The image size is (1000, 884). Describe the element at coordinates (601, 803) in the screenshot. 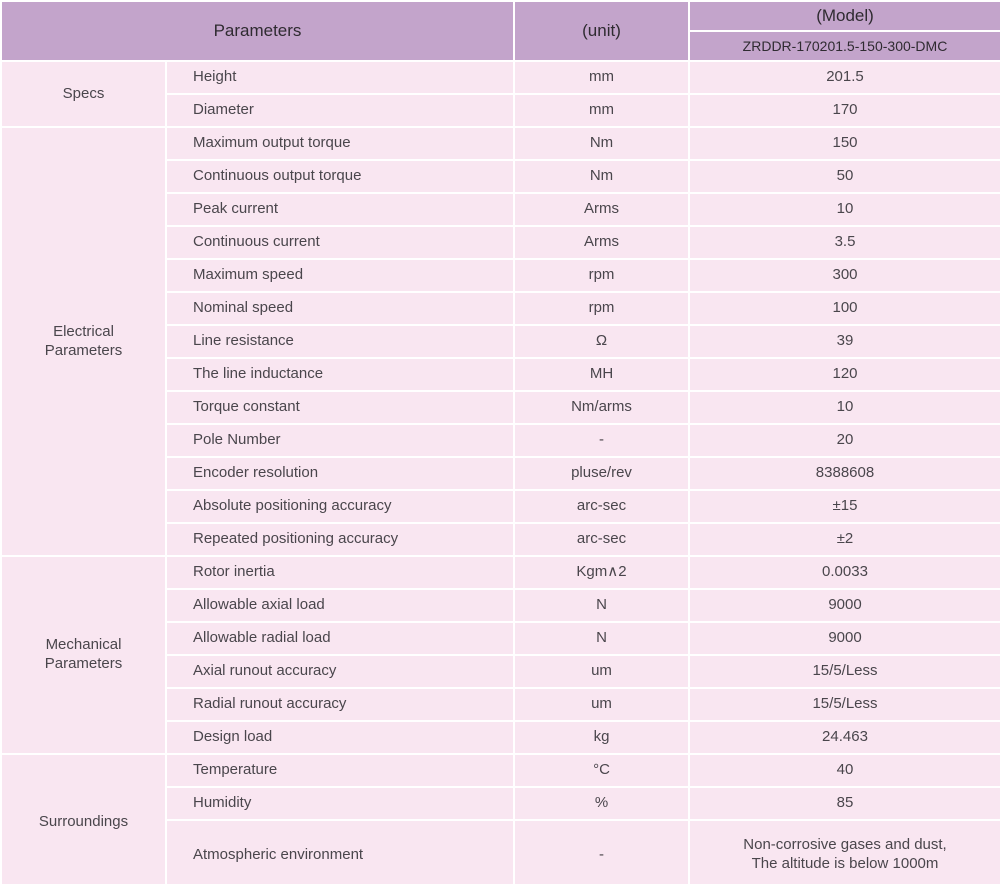

I see `param-unit: %` at that location.